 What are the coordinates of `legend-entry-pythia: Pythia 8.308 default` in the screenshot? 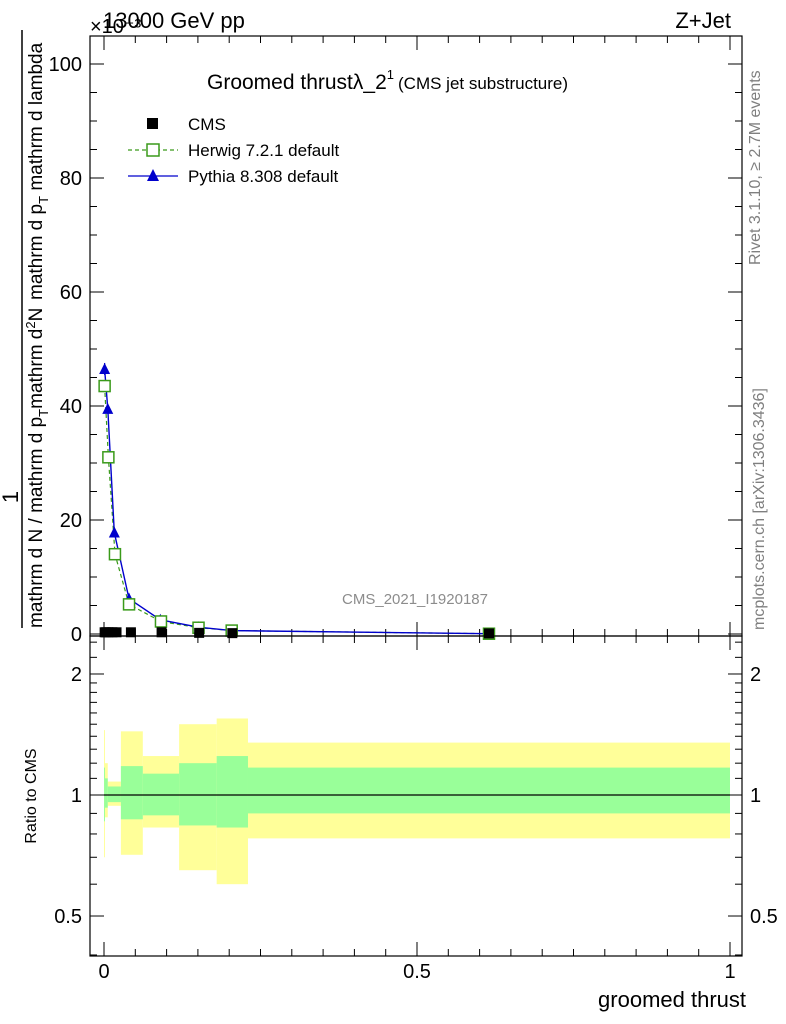 It's located at (233, 176).